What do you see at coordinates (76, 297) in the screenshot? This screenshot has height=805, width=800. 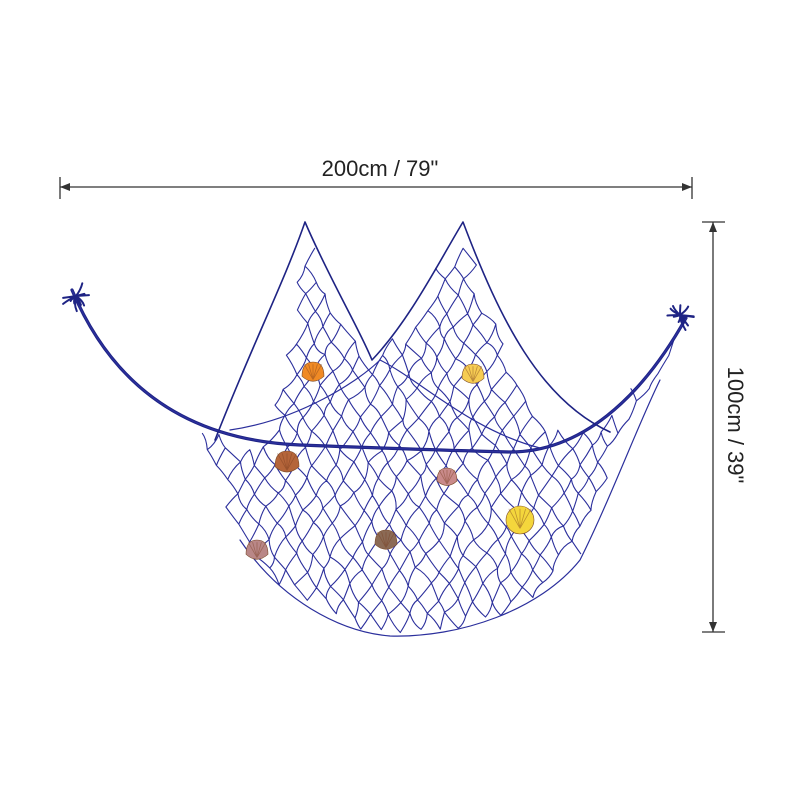 I see `left-rope-tassel` at bounding box center [76, 297].